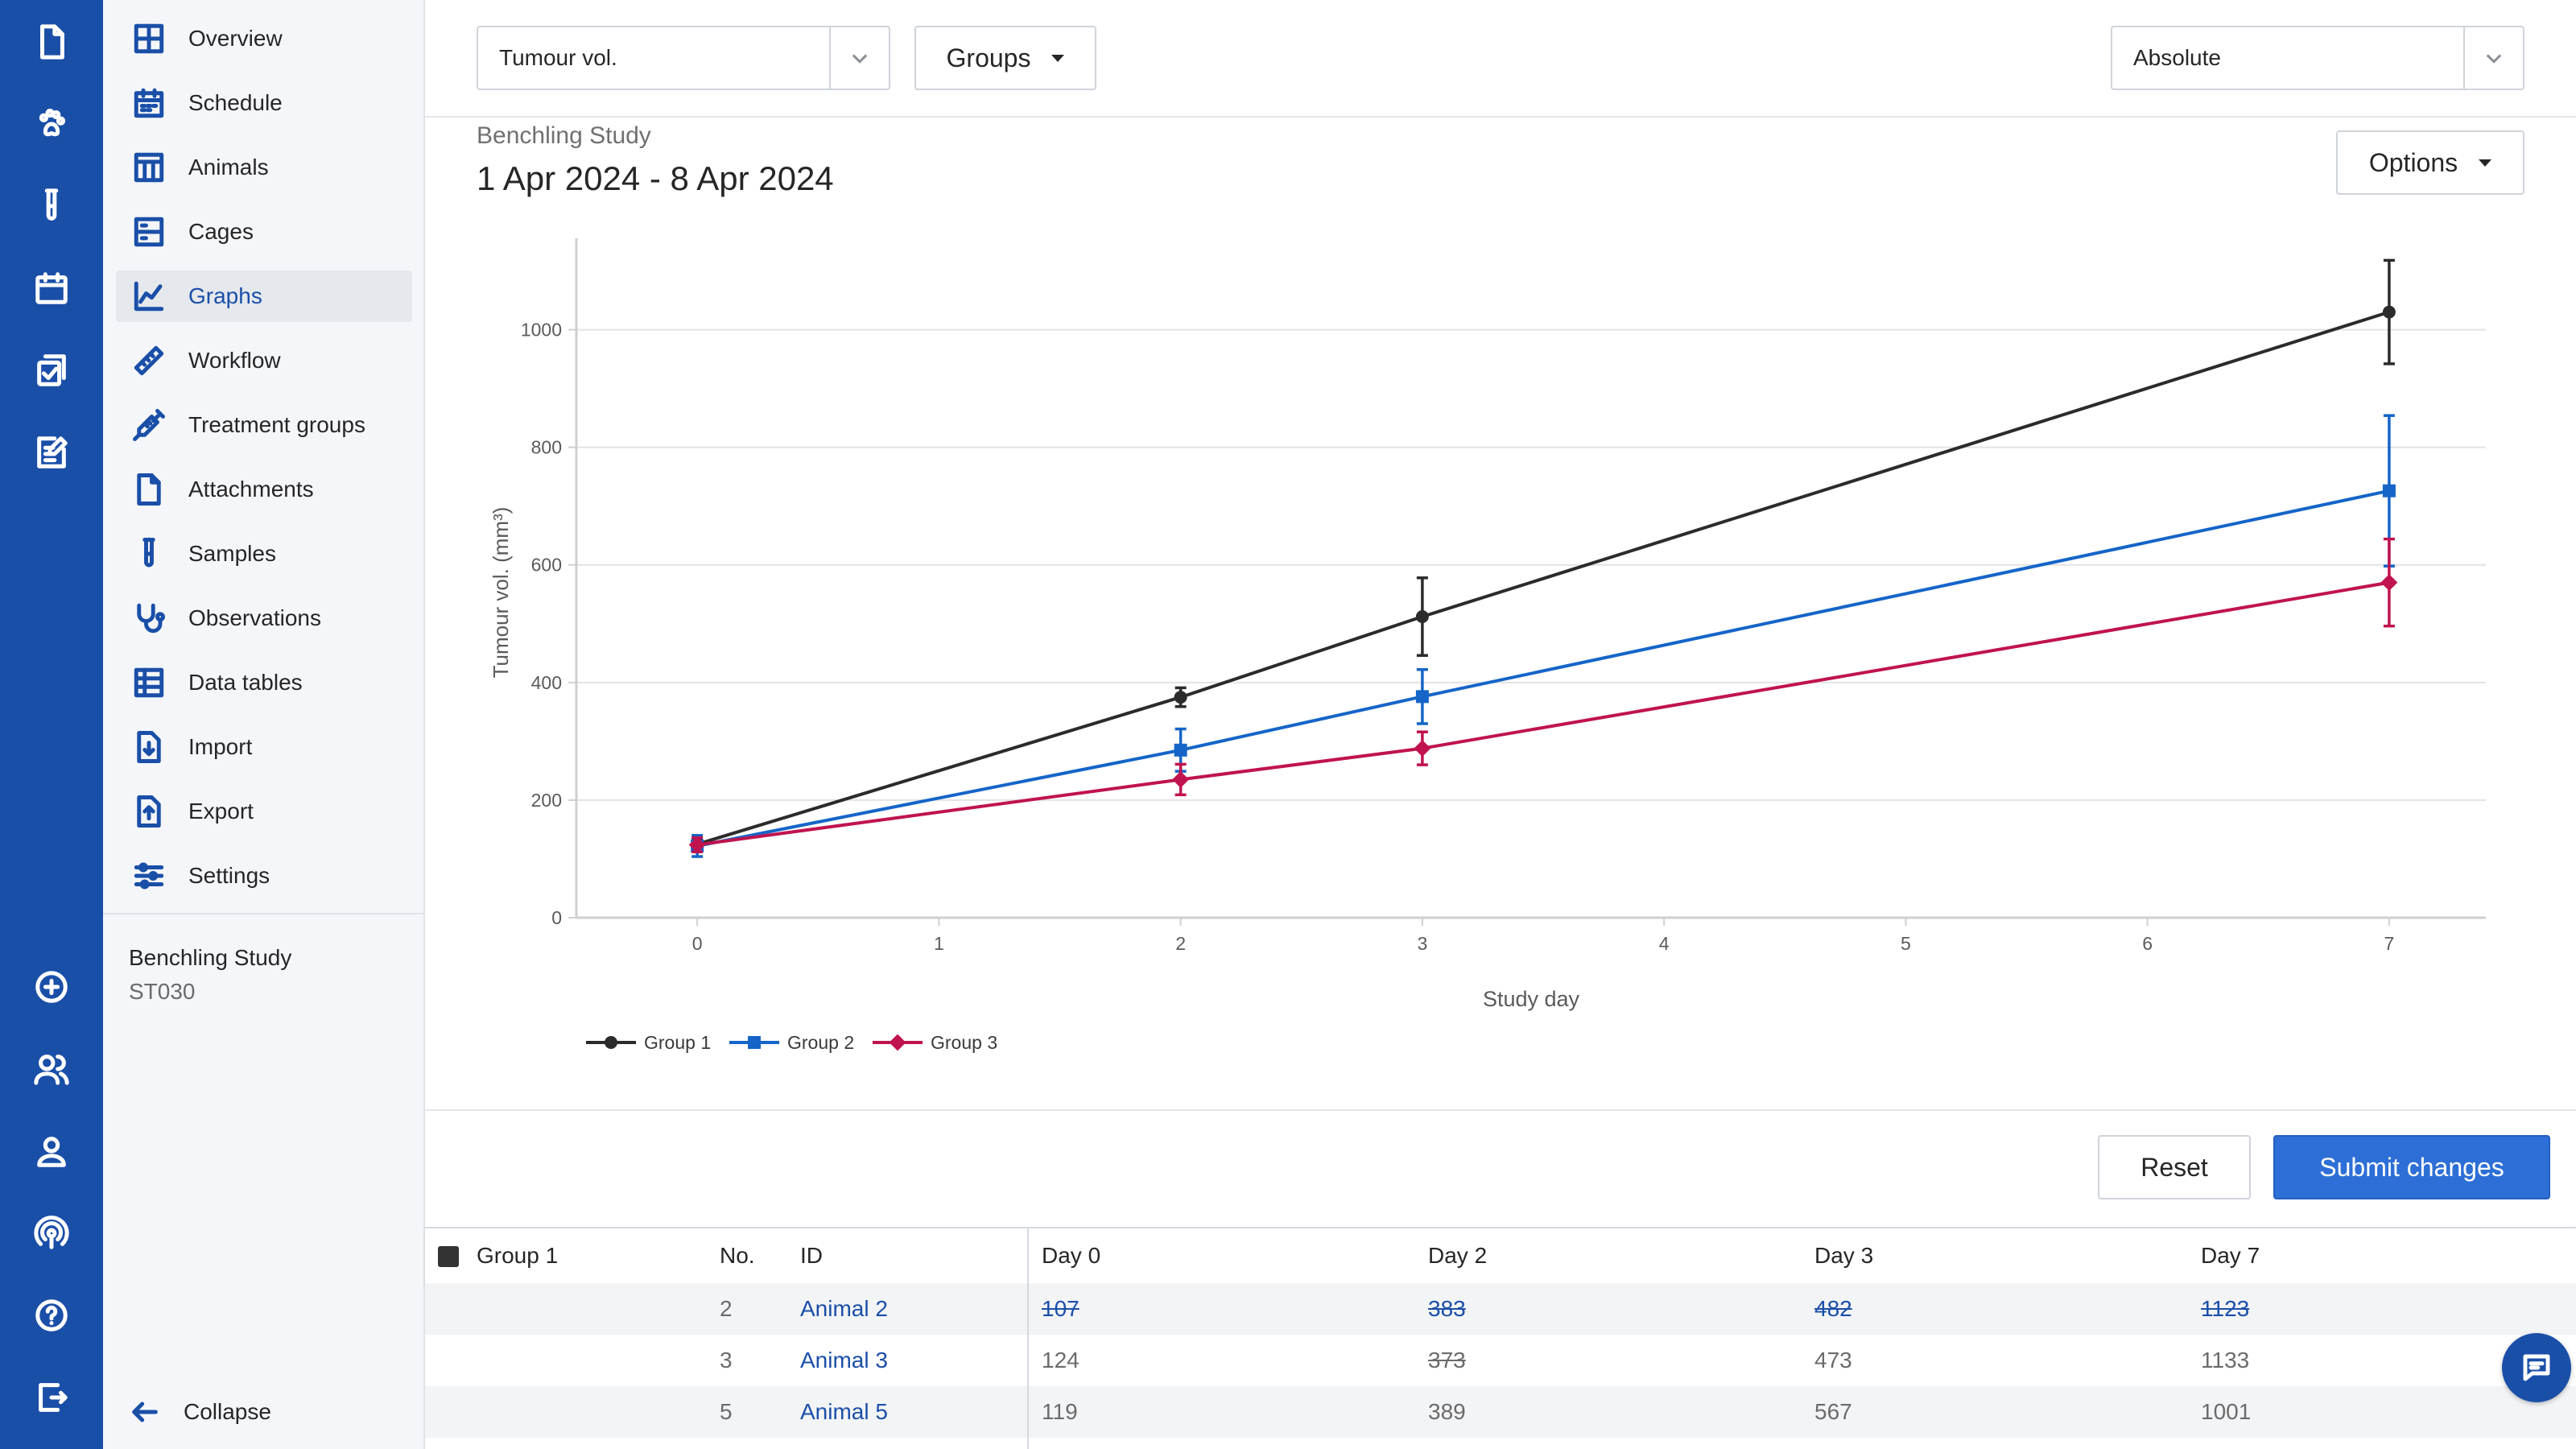  I want to click on chat-icon, so click(2536, 1367).